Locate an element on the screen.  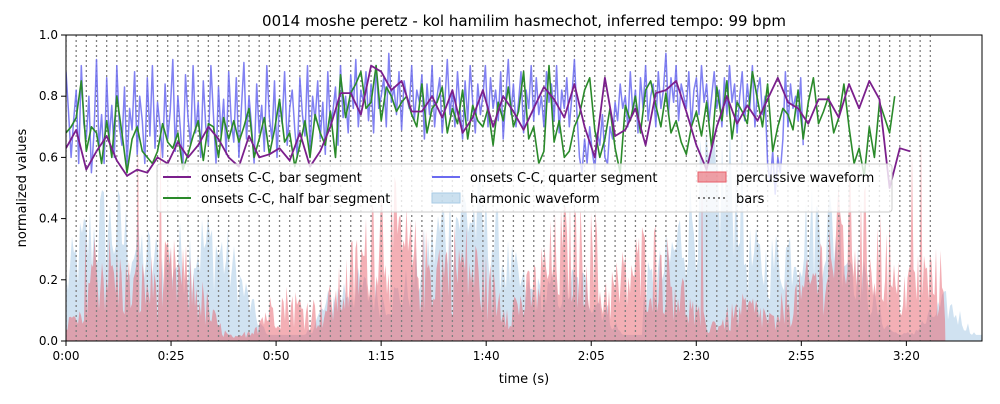
legend-label: harmonic waveform is located at coordinates (535, 199).